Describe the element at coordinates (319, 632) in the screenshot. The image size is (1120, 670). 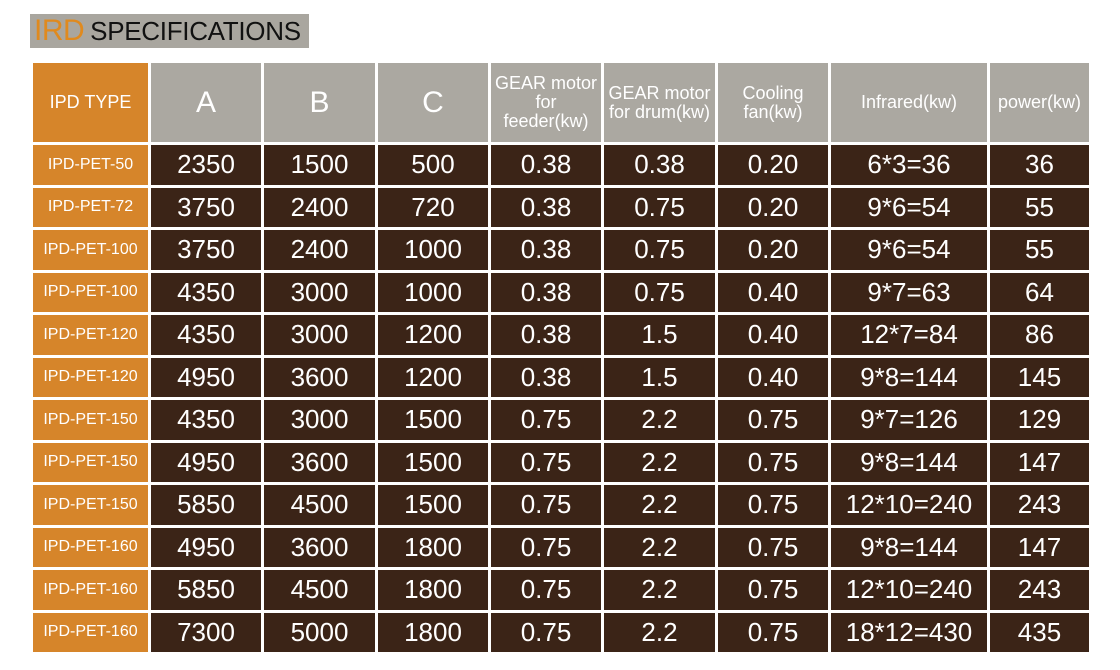
I see `value-cell: 5000` at that location.